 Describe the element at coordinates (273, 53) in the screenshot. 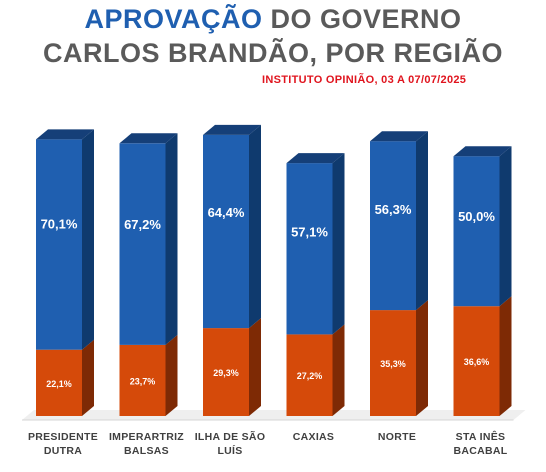

I see `chart-title-line2: CARLOS BRANDÃO, POR REGIÃO` at that location.